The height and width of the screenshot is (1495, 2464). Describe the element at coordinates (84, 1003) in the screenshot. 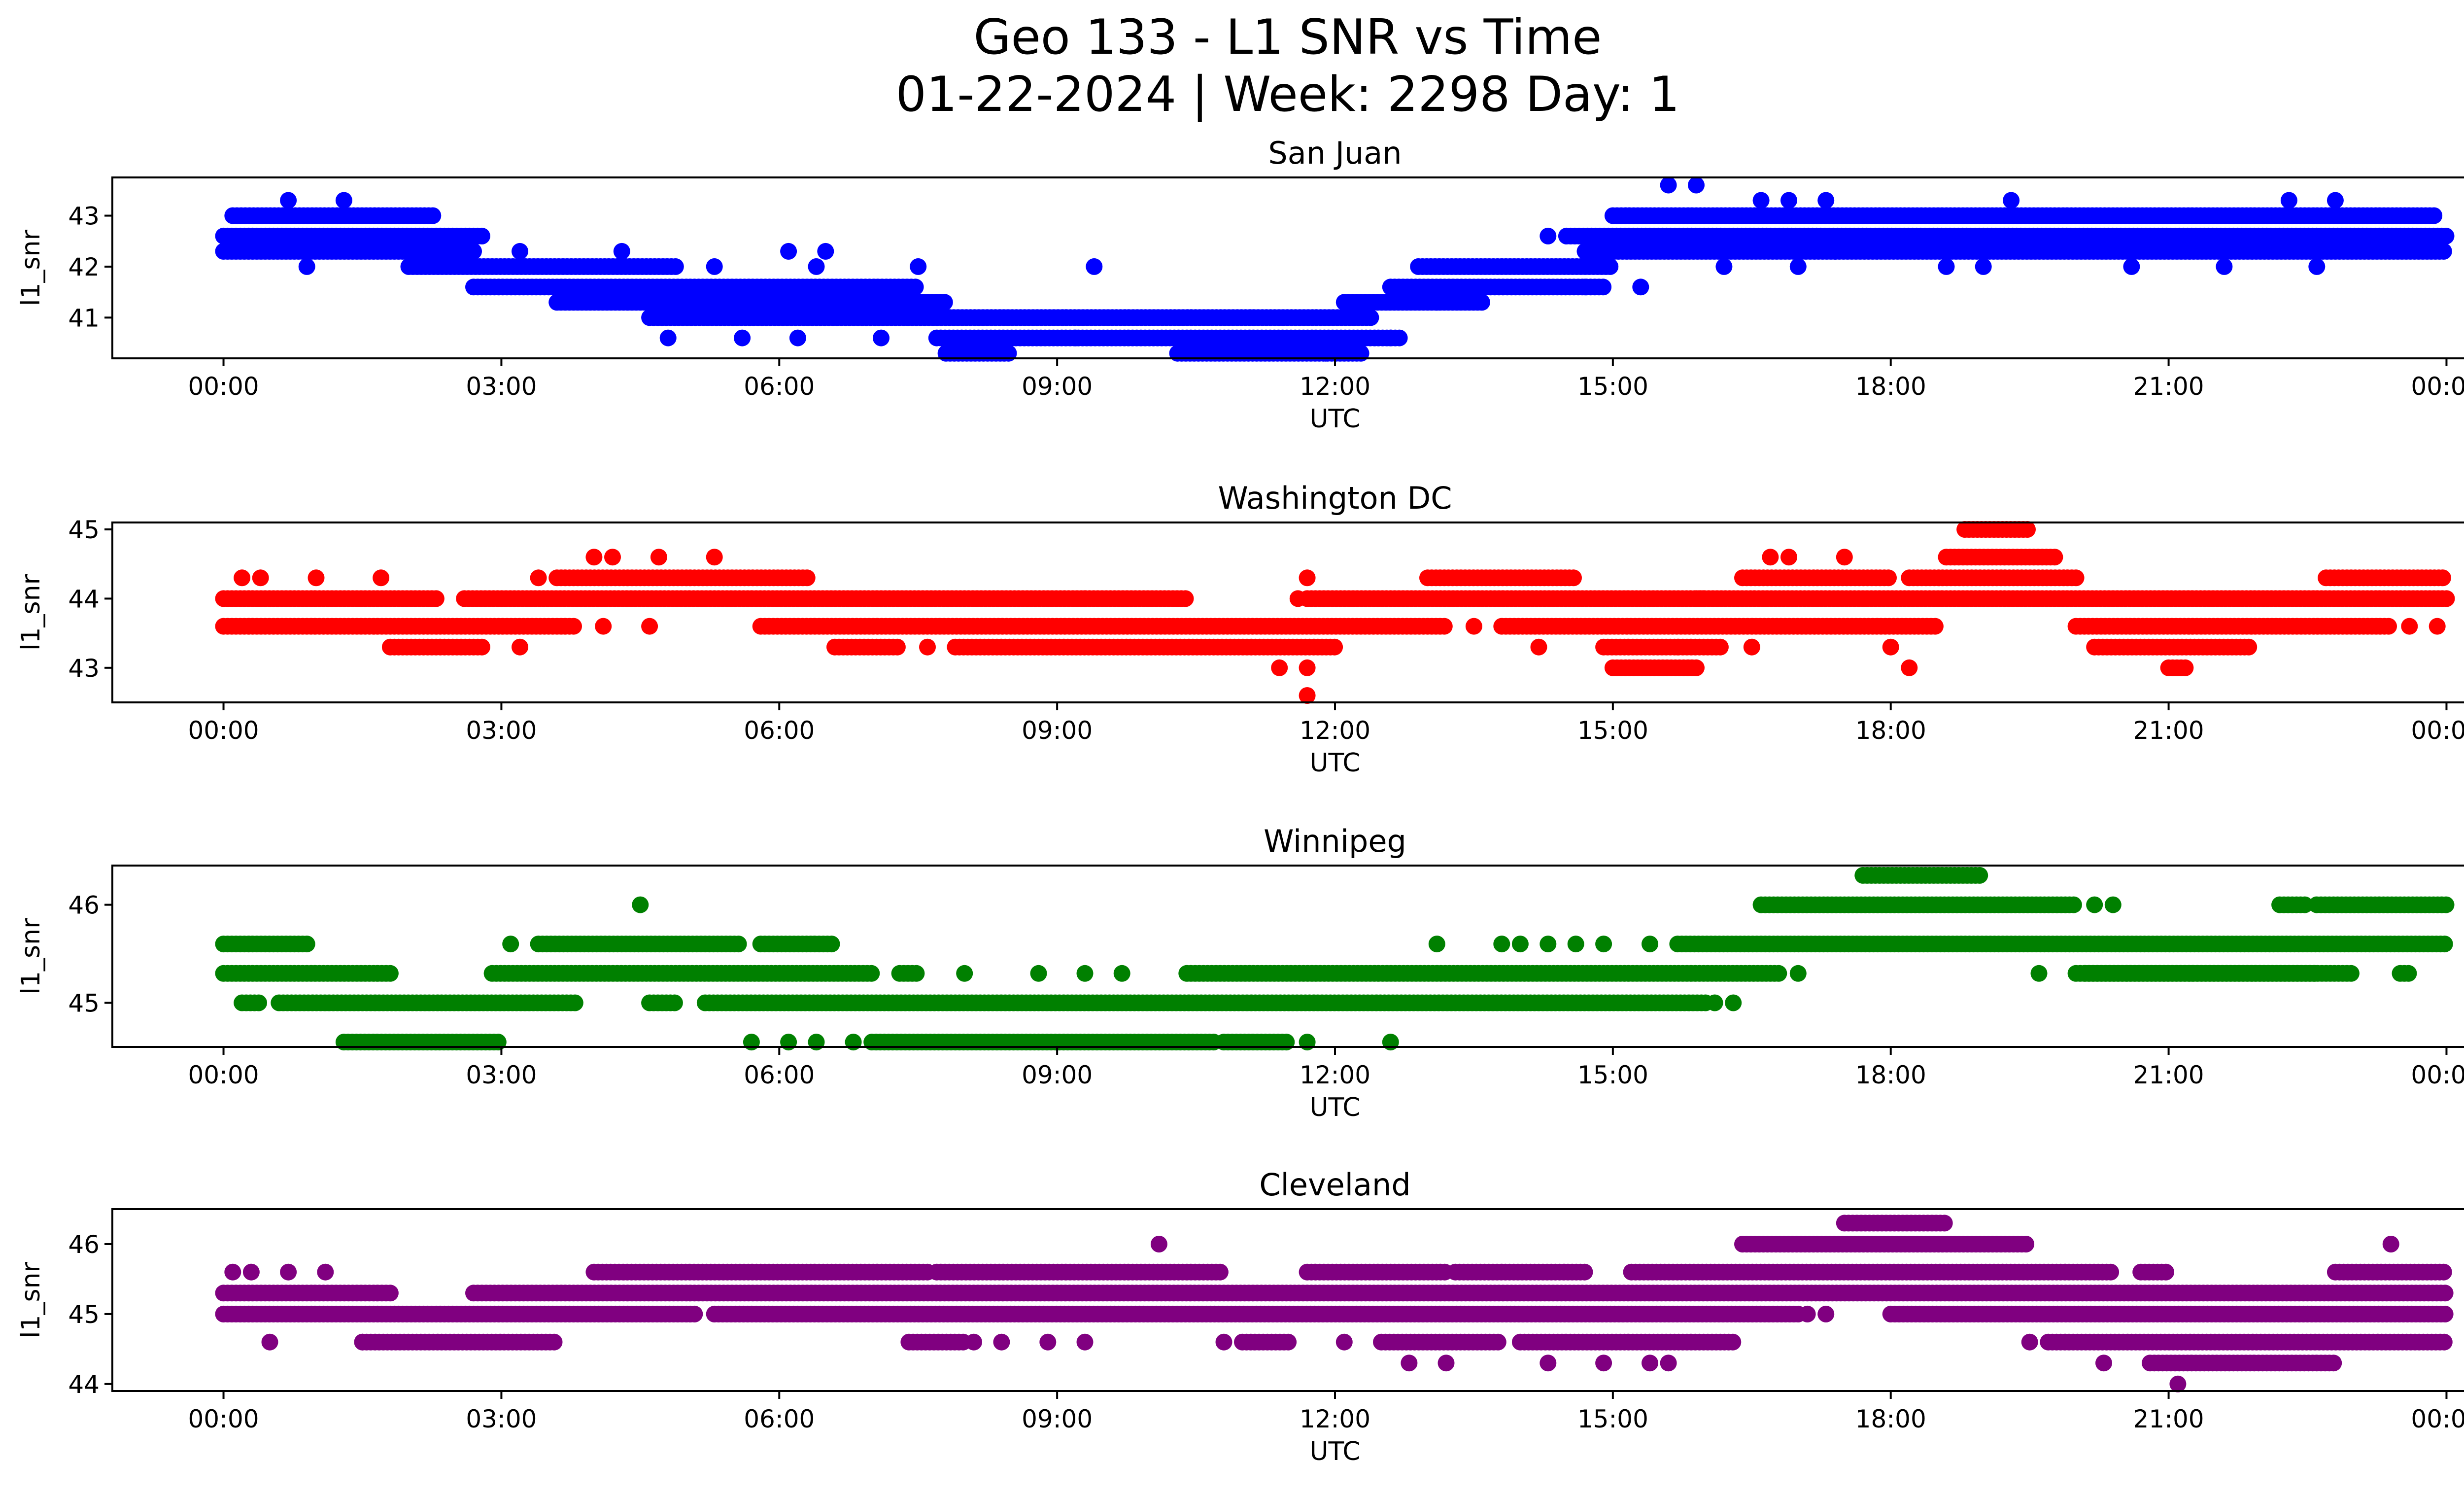

I see `y-tick-label: 45` at that location.